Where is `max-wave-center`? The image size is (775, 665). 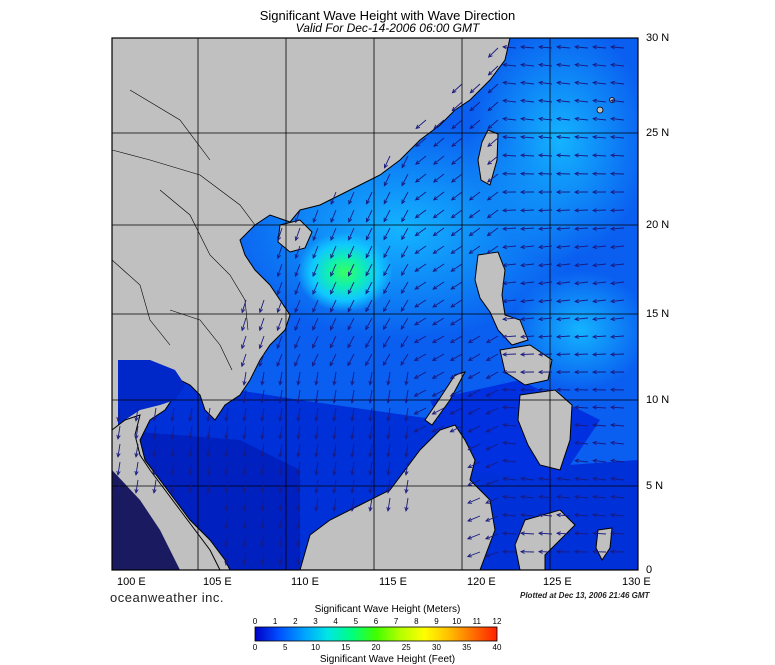
max-wave-center is located at coordinates (345, 272).